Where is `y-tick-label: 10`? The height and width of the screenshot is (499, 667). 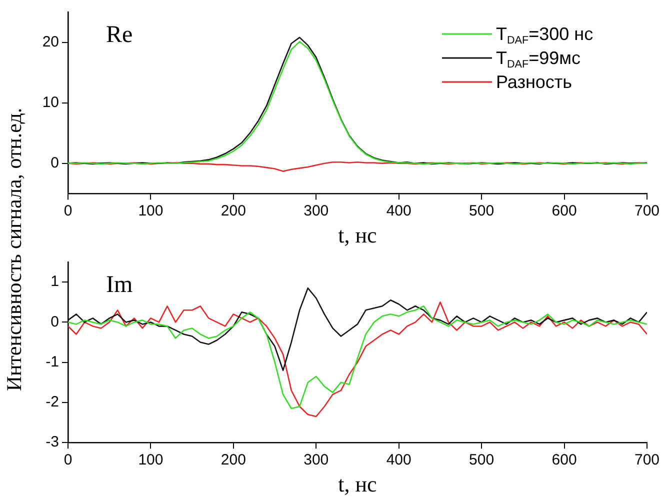 y-tick-label: 10 is located at coordinates (50, 102).